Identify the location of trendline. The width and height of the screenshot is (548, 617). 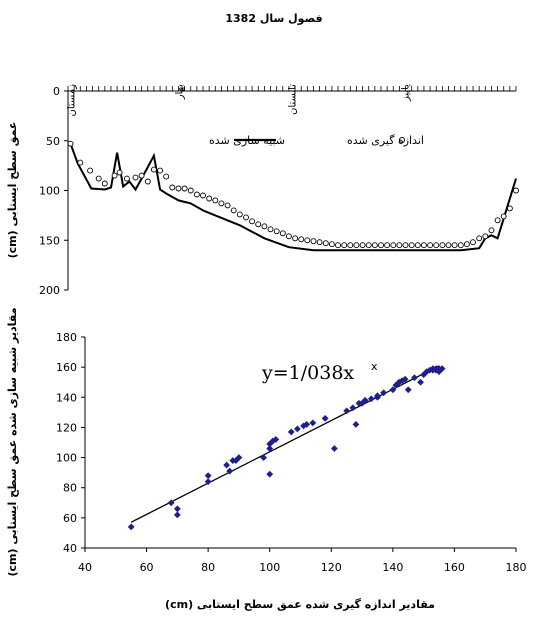
(285, 444).